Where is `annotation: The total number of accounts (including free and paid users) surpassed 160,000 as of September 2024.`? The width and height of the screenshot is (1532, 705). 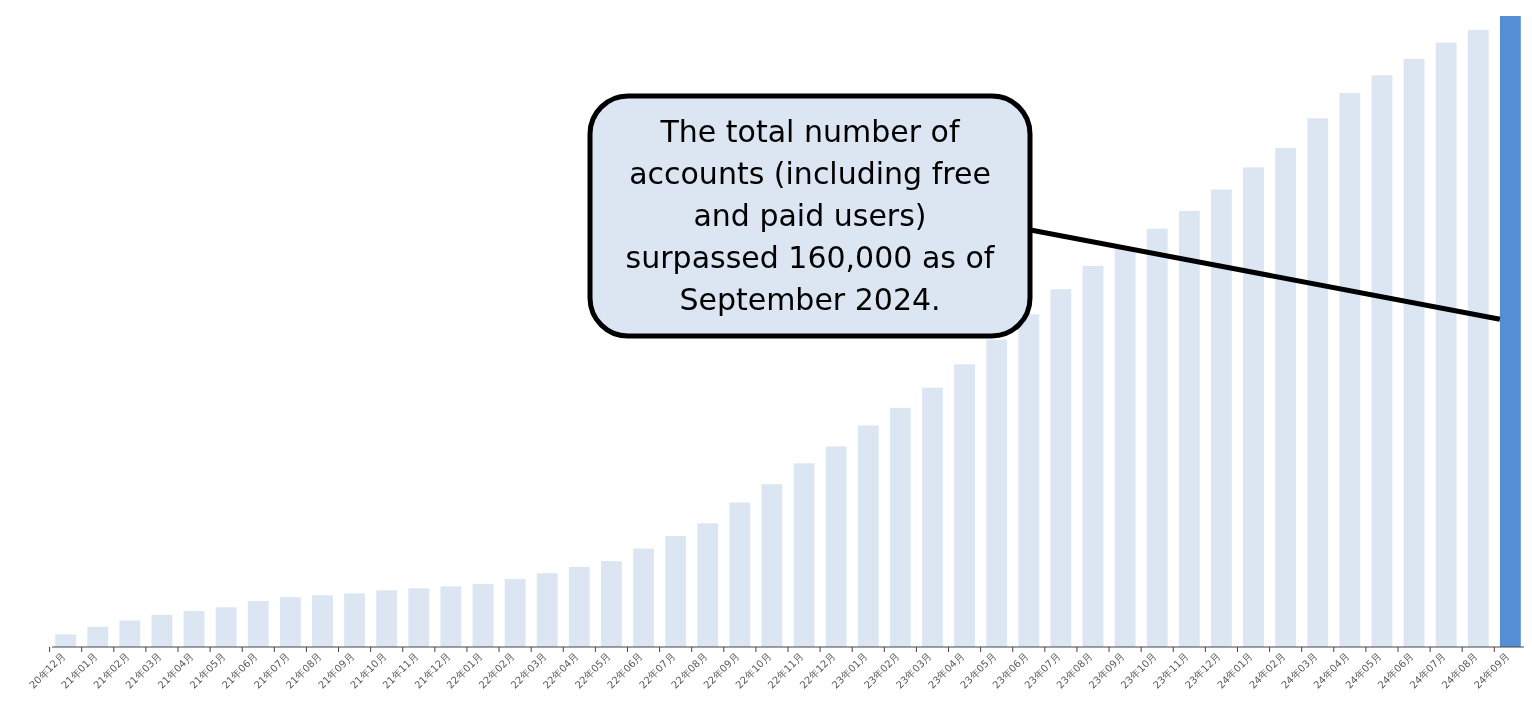
annotation: The total number of accounts (including free and paid users) surpassed 160,000 as of September 2024. is located at coordinates (810, 215).